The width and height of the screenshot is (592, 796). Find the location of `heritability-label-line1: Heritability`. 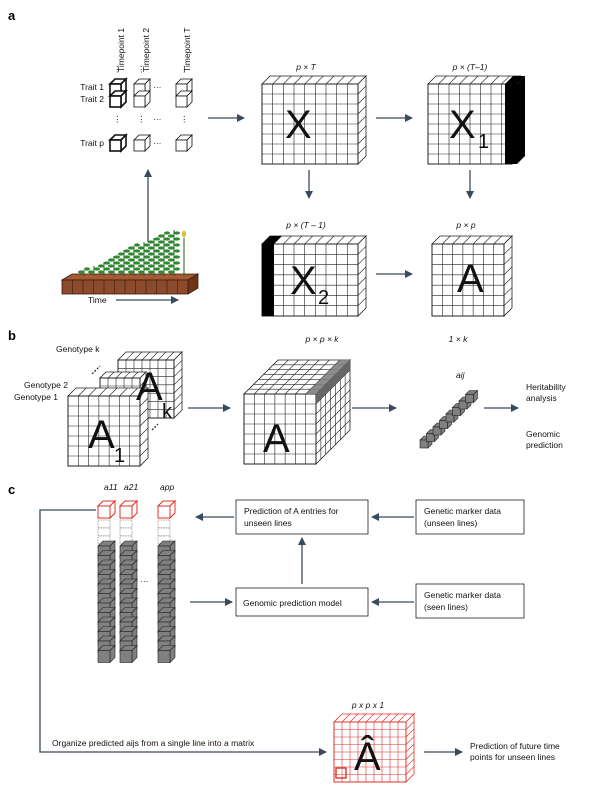

heritability-label-line1: Heritability is located at coordinates (546, 387).